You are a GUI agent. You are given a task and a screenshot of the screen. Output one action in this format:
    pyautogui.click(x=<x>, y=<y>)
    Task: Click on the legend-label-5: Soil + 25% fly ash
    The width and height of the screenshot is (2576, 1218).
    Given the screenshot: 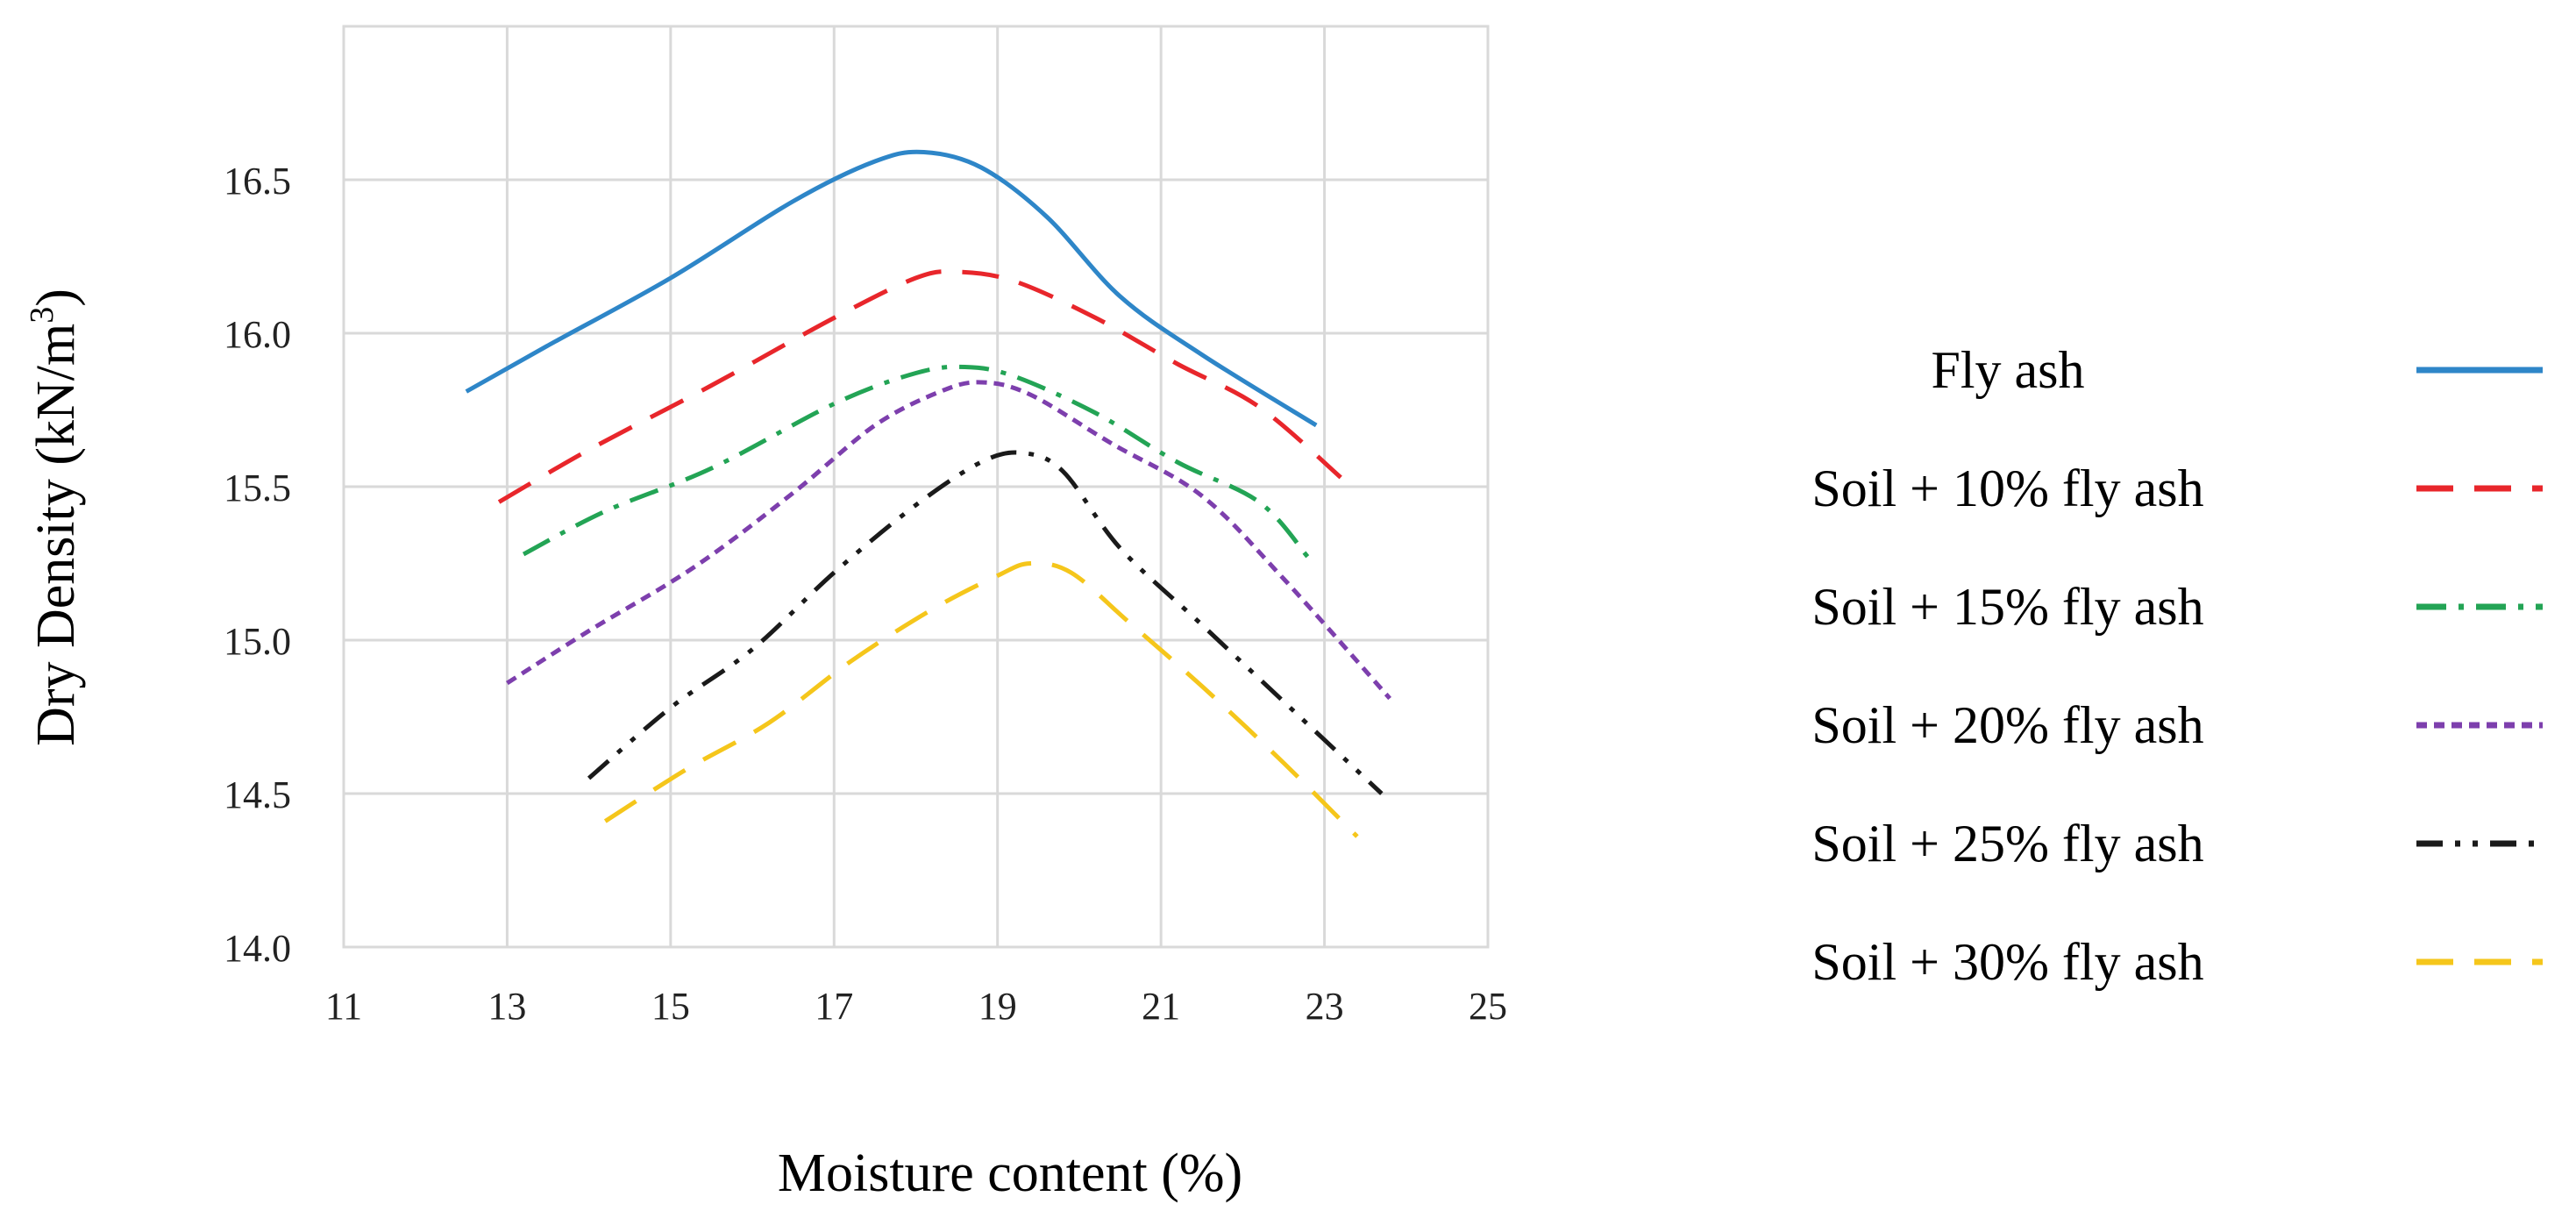 What is the action you would take?
    pyautogui.click(x=2007, y=844)
    